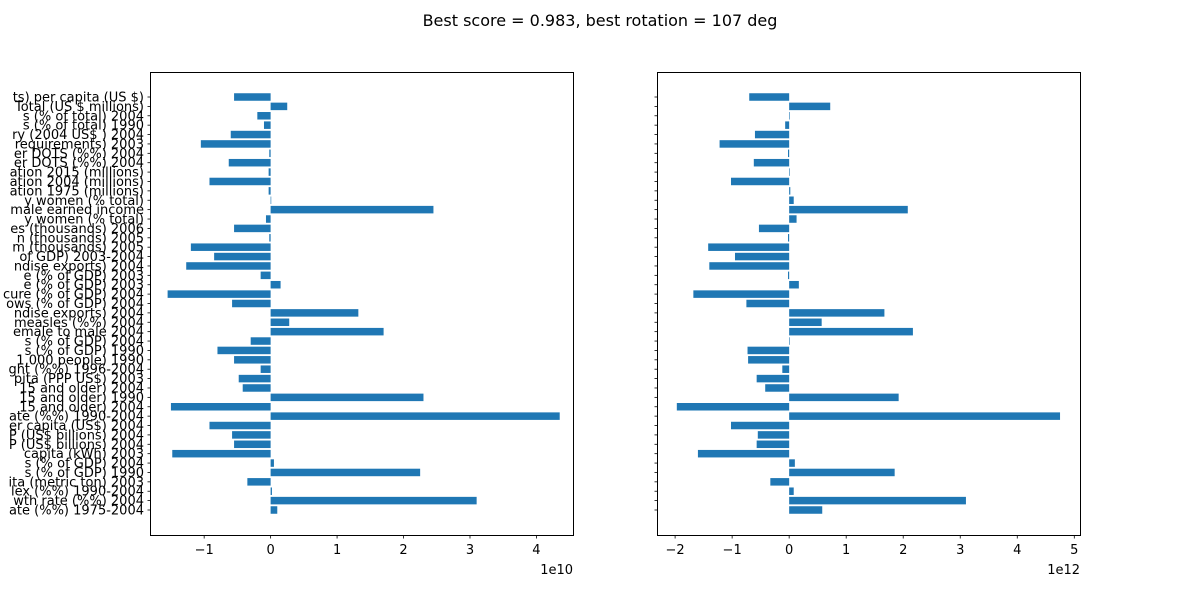 This screenshot has width=1200, height=600. I want to click on right-x-ticks: −2 −1 0 1 2 3 4 5, so click(872, 546).